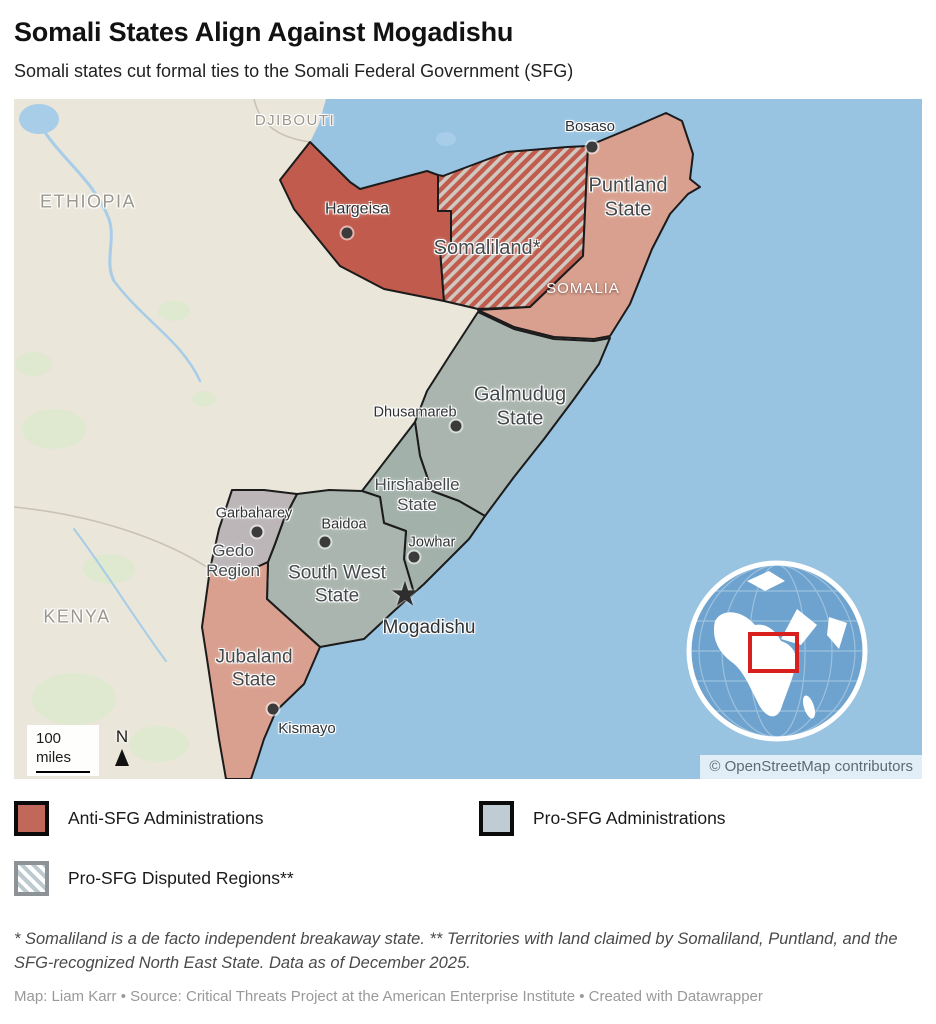  Describe the element at coordinates (496, 819) in the screenshot. I see `pro-sfg-swatch` at that location.